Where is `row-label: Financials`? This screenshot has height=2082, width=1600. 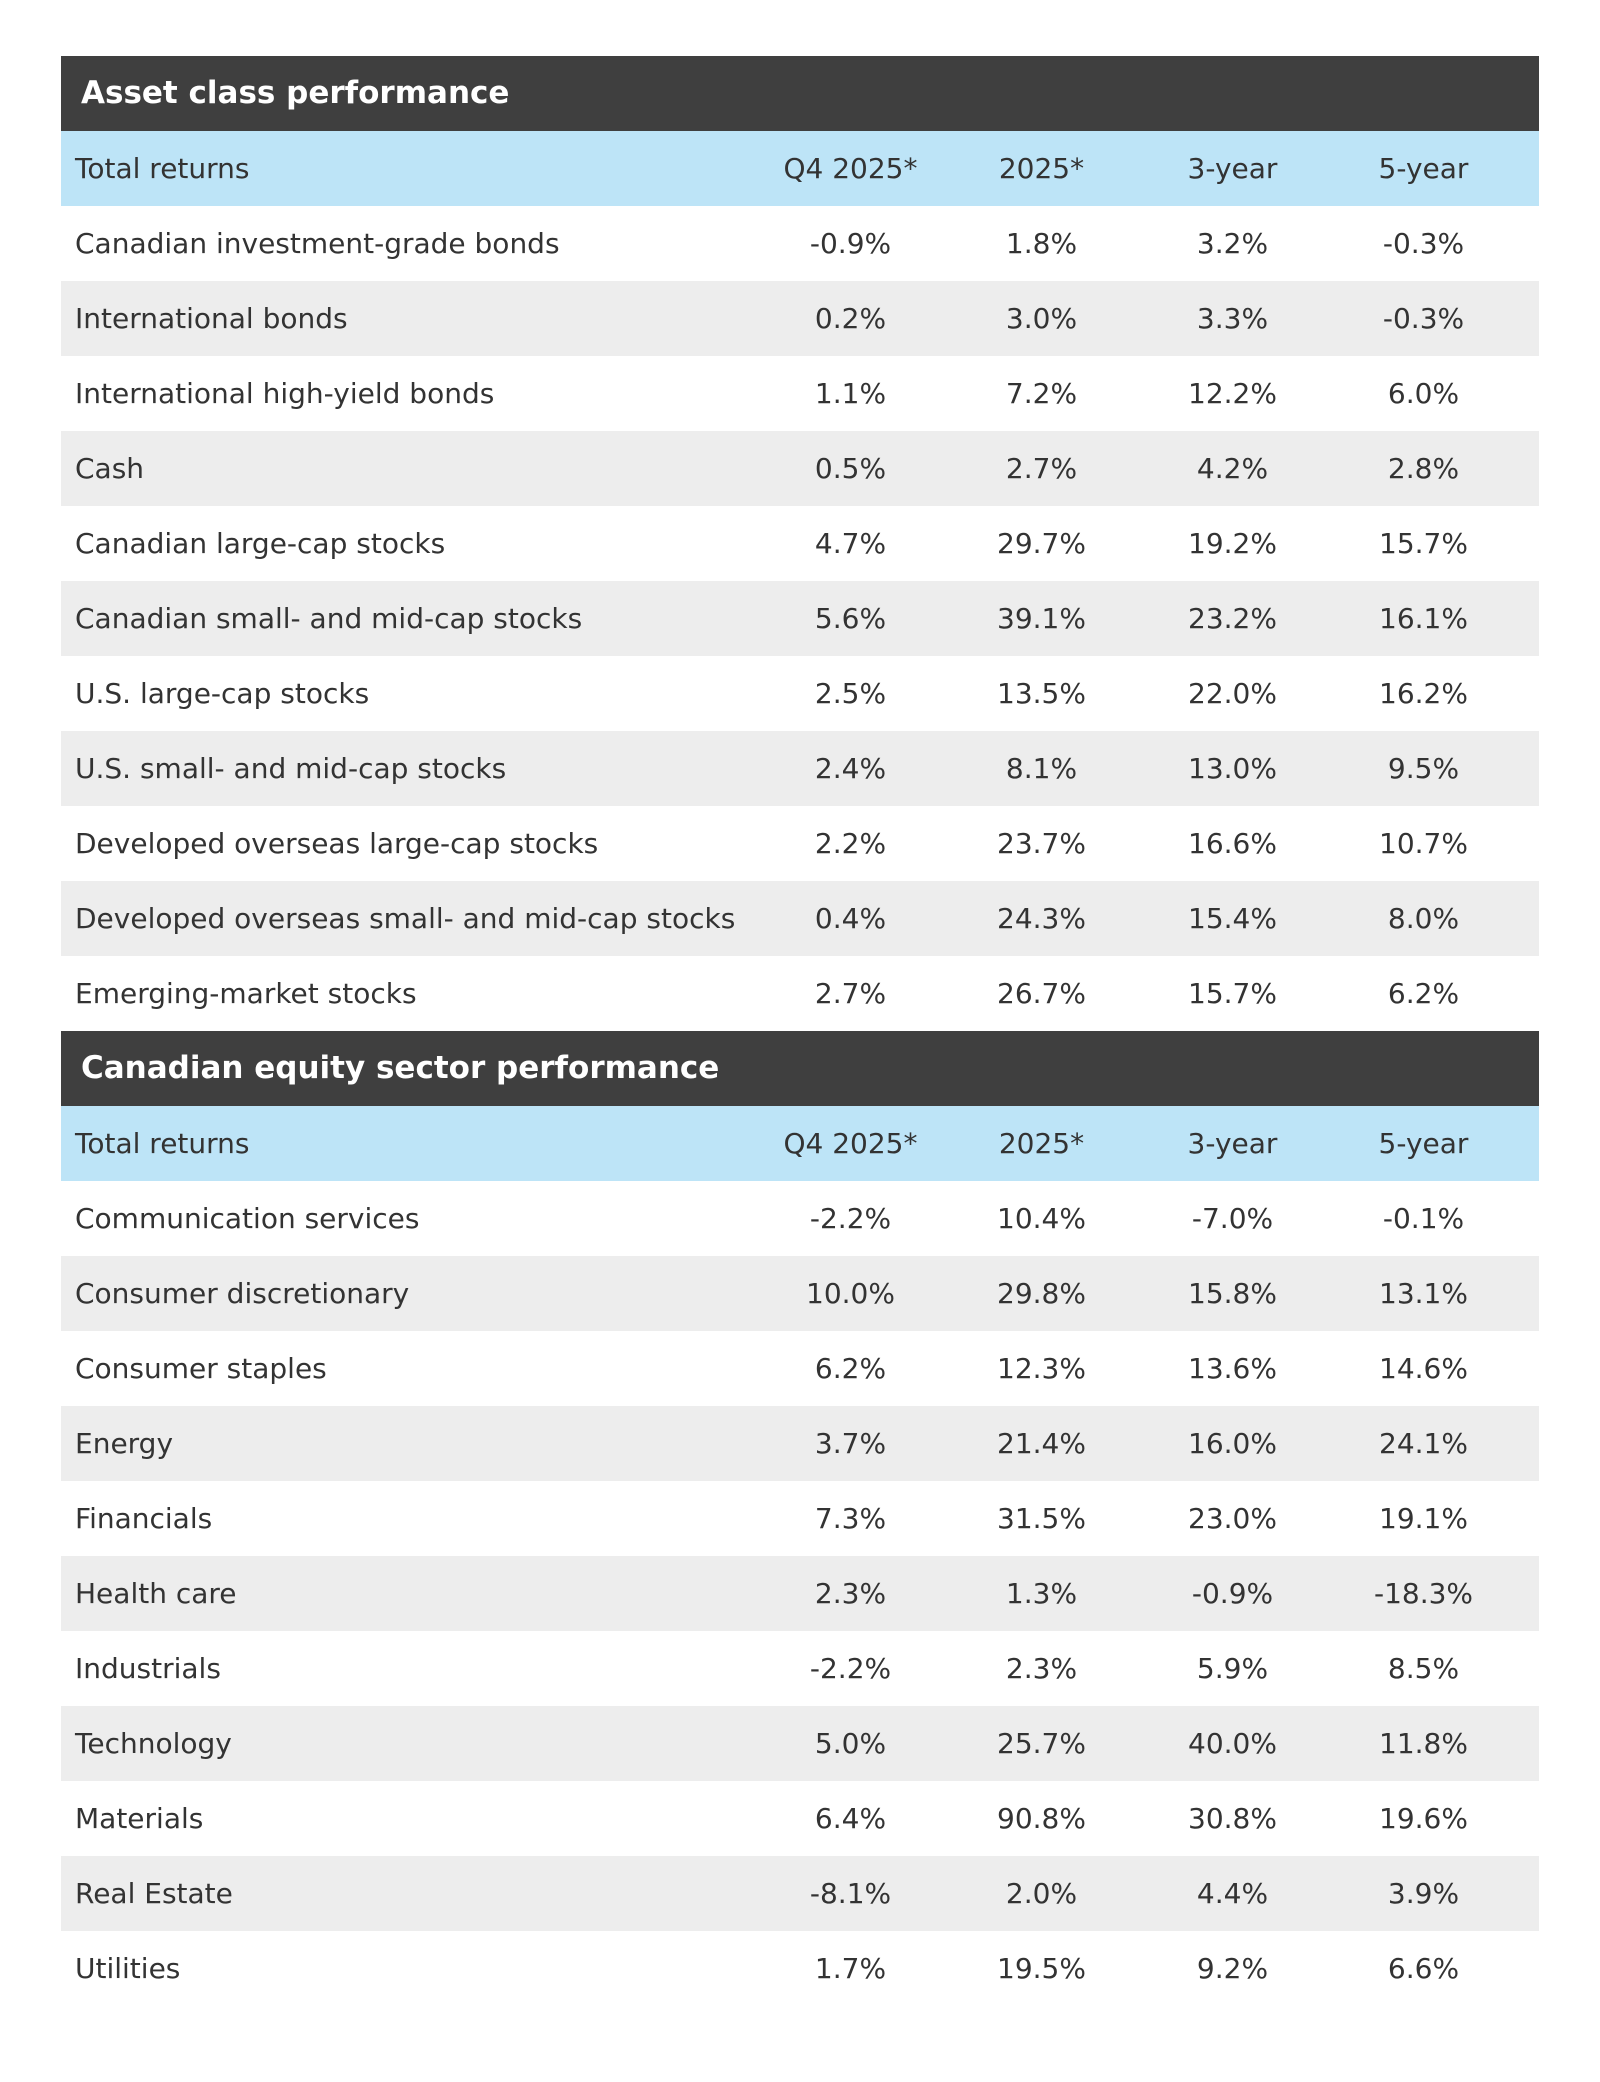
row-label: Financials is located at coordinates (144, 1518).